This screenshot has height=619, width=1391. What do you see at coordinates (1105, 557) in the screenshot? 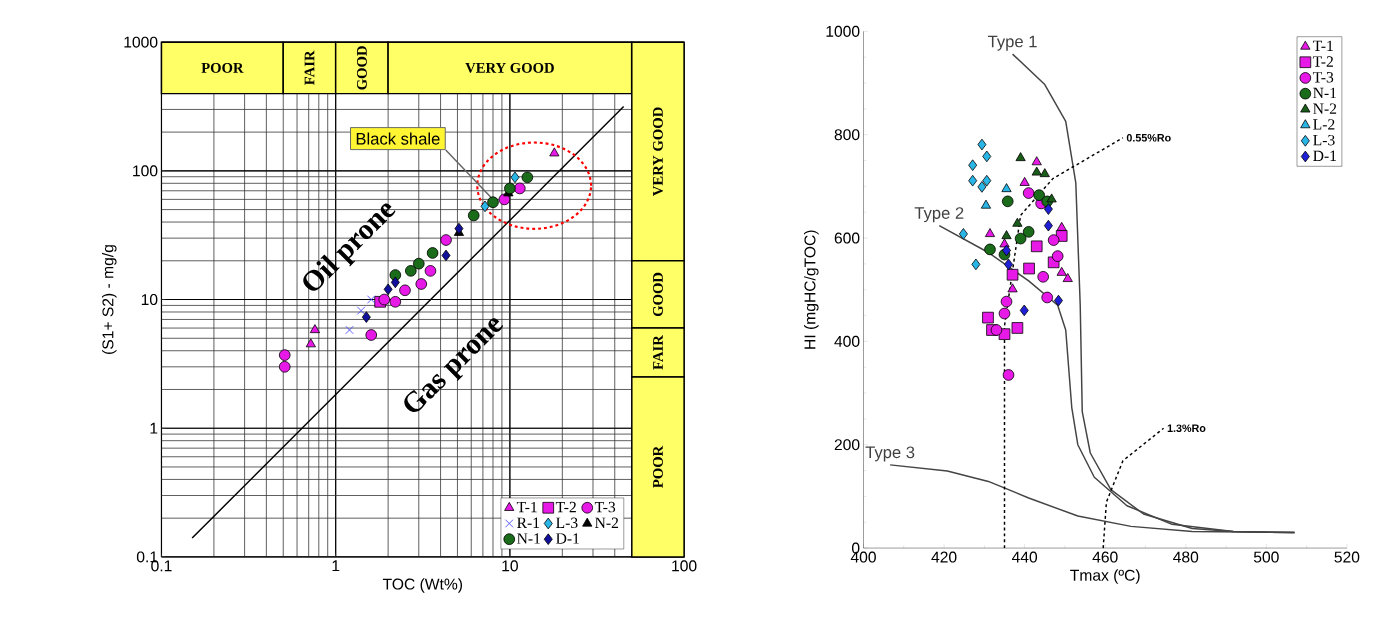
I see `x-tick-label: 460` at bounding box center [1105, 557].